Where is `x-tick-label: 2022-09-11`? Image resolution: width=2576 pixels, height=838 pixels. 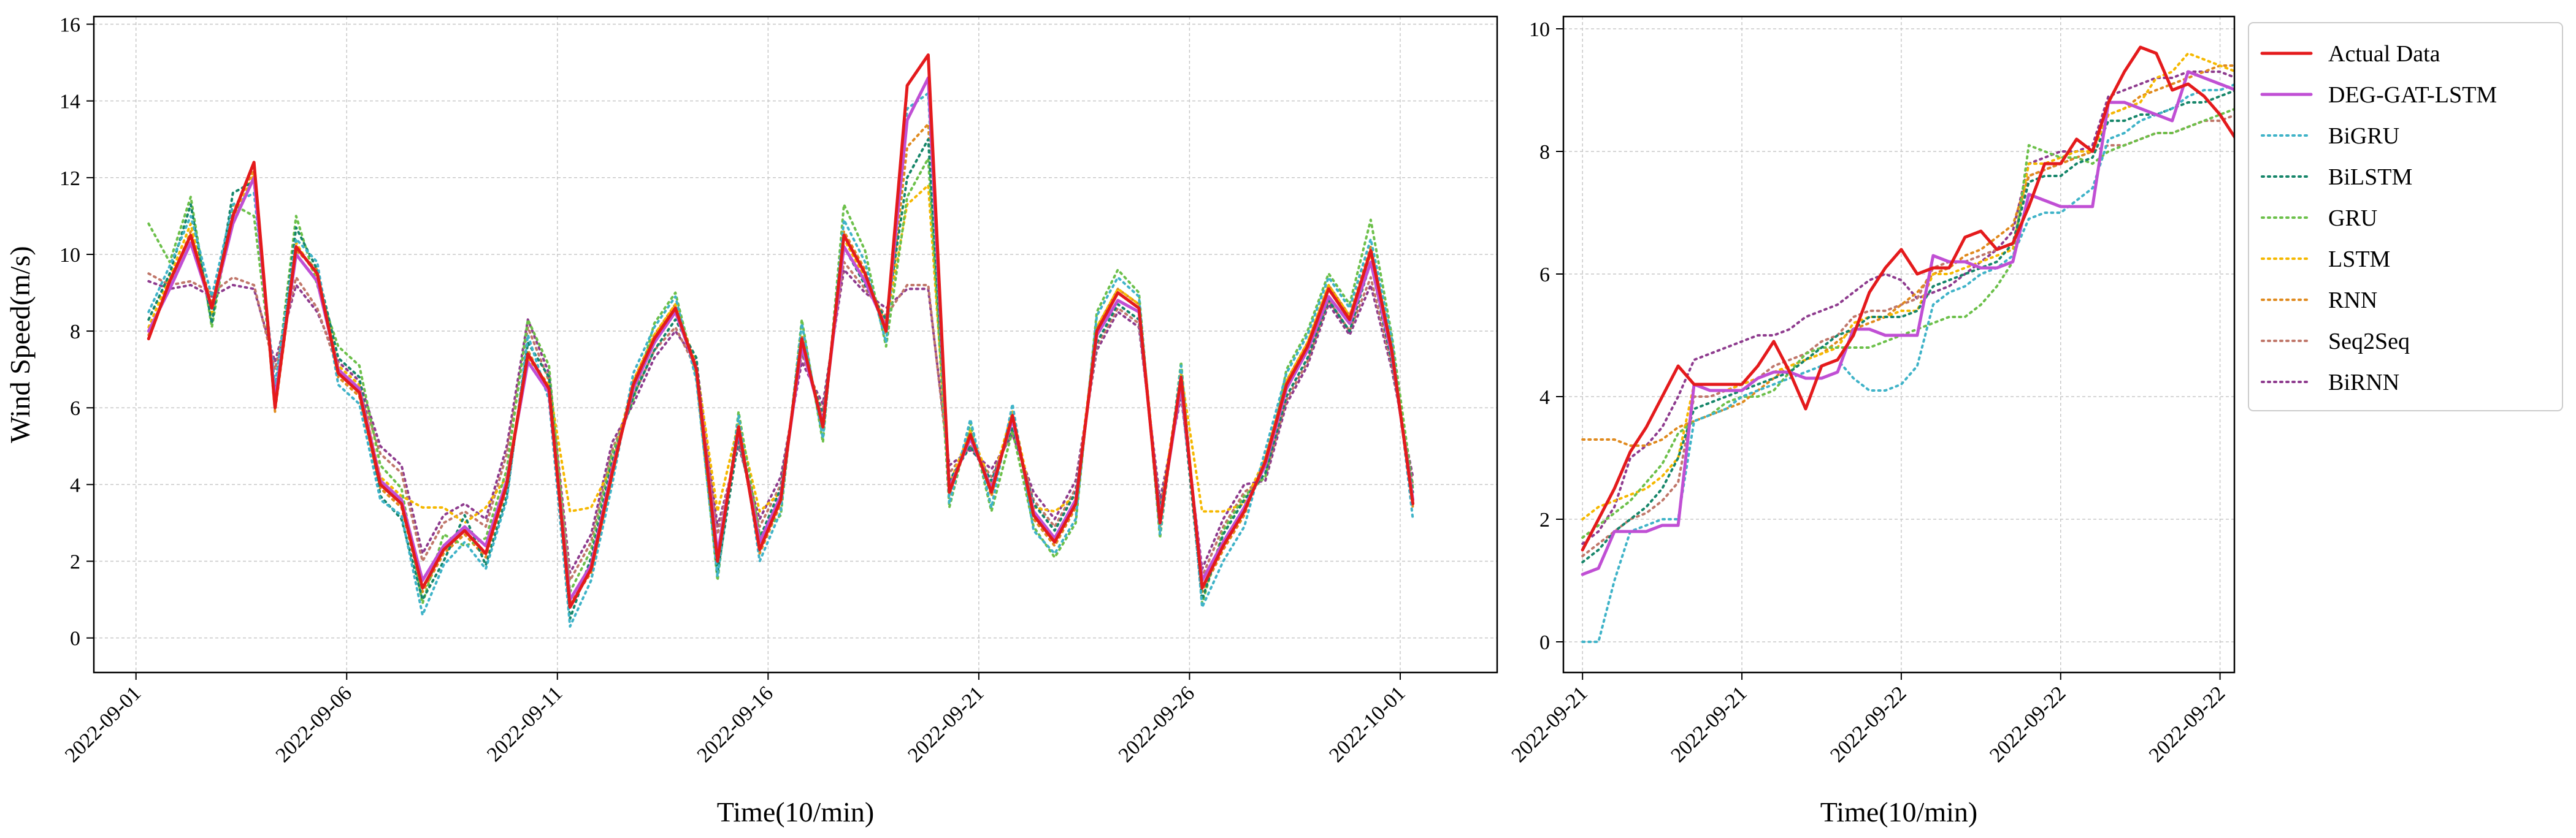
x-tick-label: 2022-09-11 is located at coordinates (525, 724).